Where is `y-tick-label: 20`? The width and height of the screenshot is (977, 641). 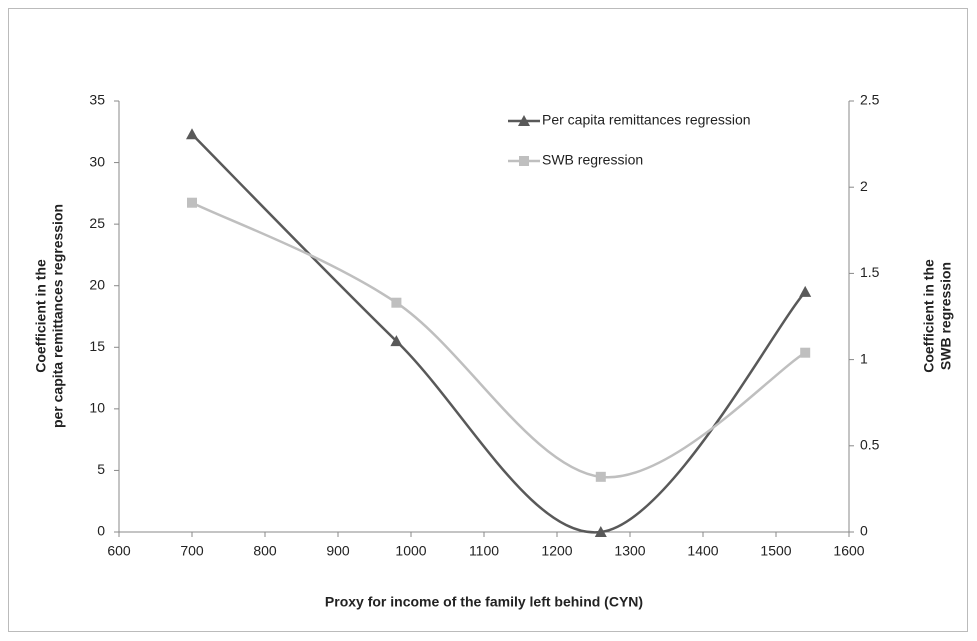
y-tick-label: 20 is located at coordinates (97, 284).